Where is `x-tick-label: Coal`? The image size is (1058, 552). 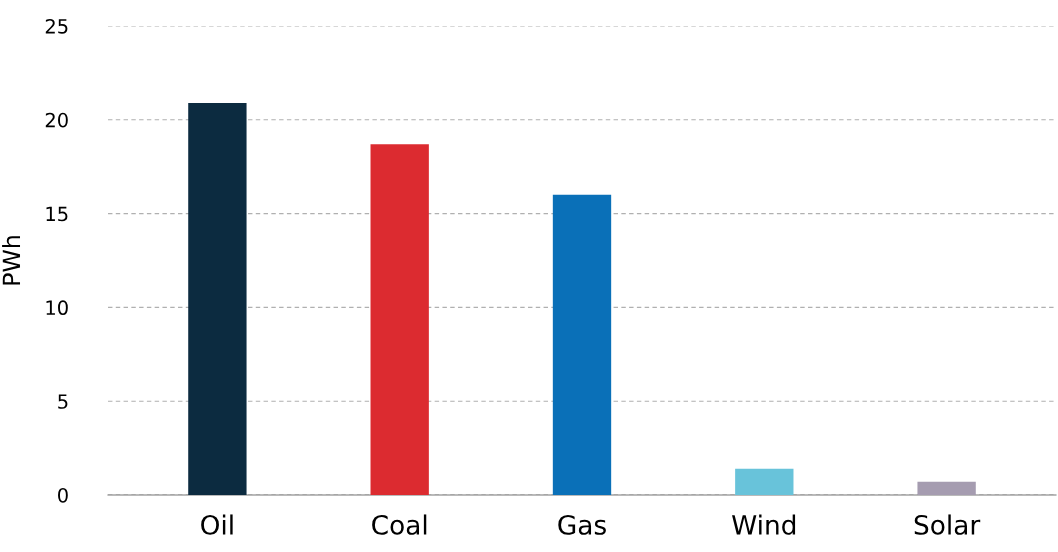 x-tick-label: Coal is located at coordinates (399, 524).